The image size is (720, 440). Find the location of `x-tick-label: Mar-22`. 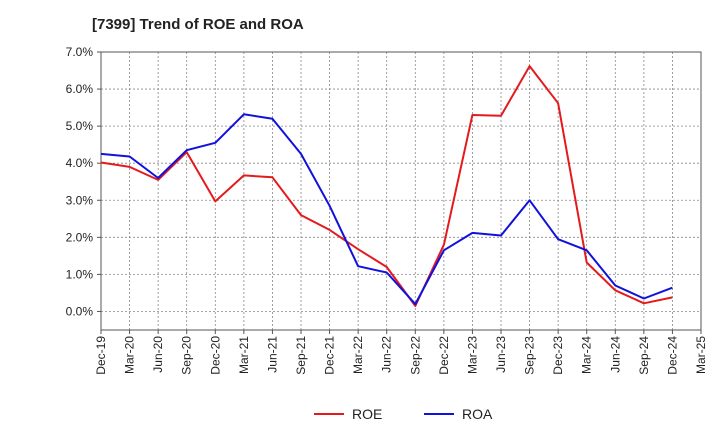

x-tick-label: Mar-22 is located at coordinates (358, 355).